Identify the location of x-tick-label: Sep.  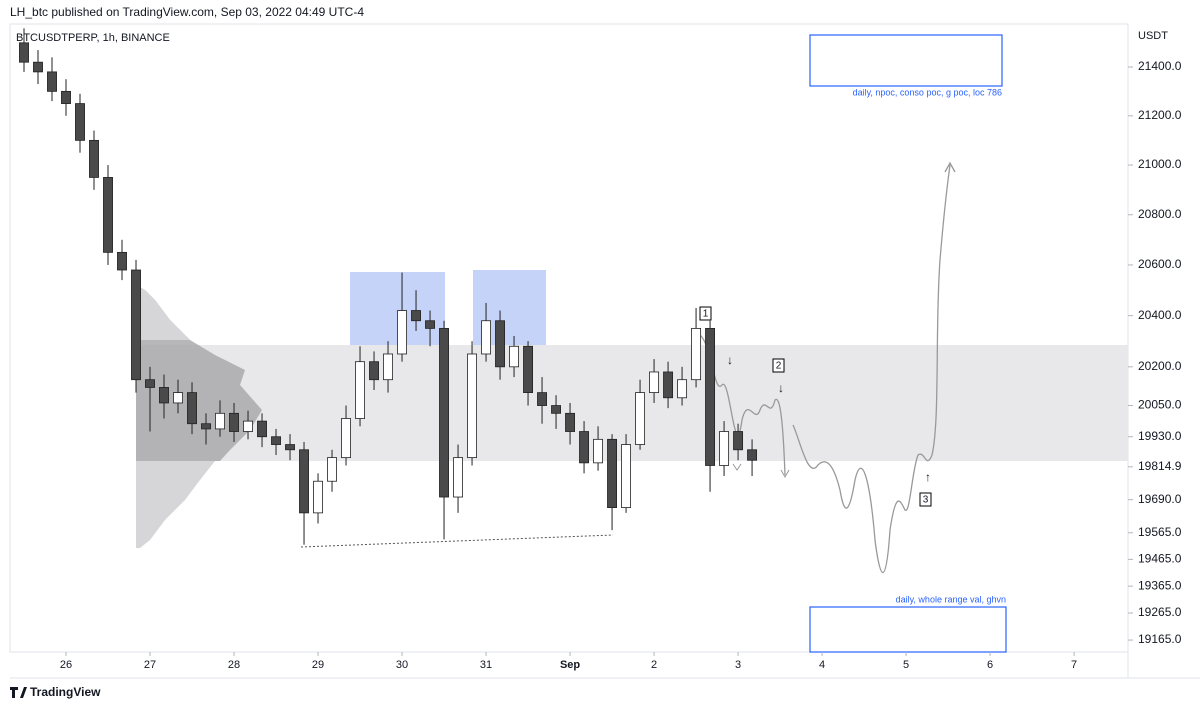
(570, 665).